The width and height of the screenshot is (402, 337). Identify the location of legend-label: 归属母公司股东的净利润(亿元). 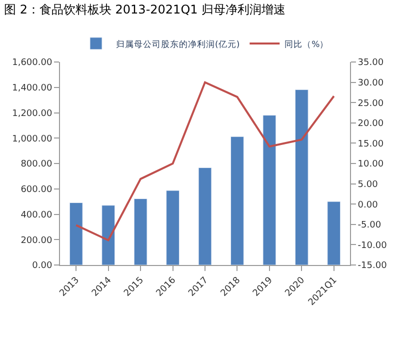
(178, 44).